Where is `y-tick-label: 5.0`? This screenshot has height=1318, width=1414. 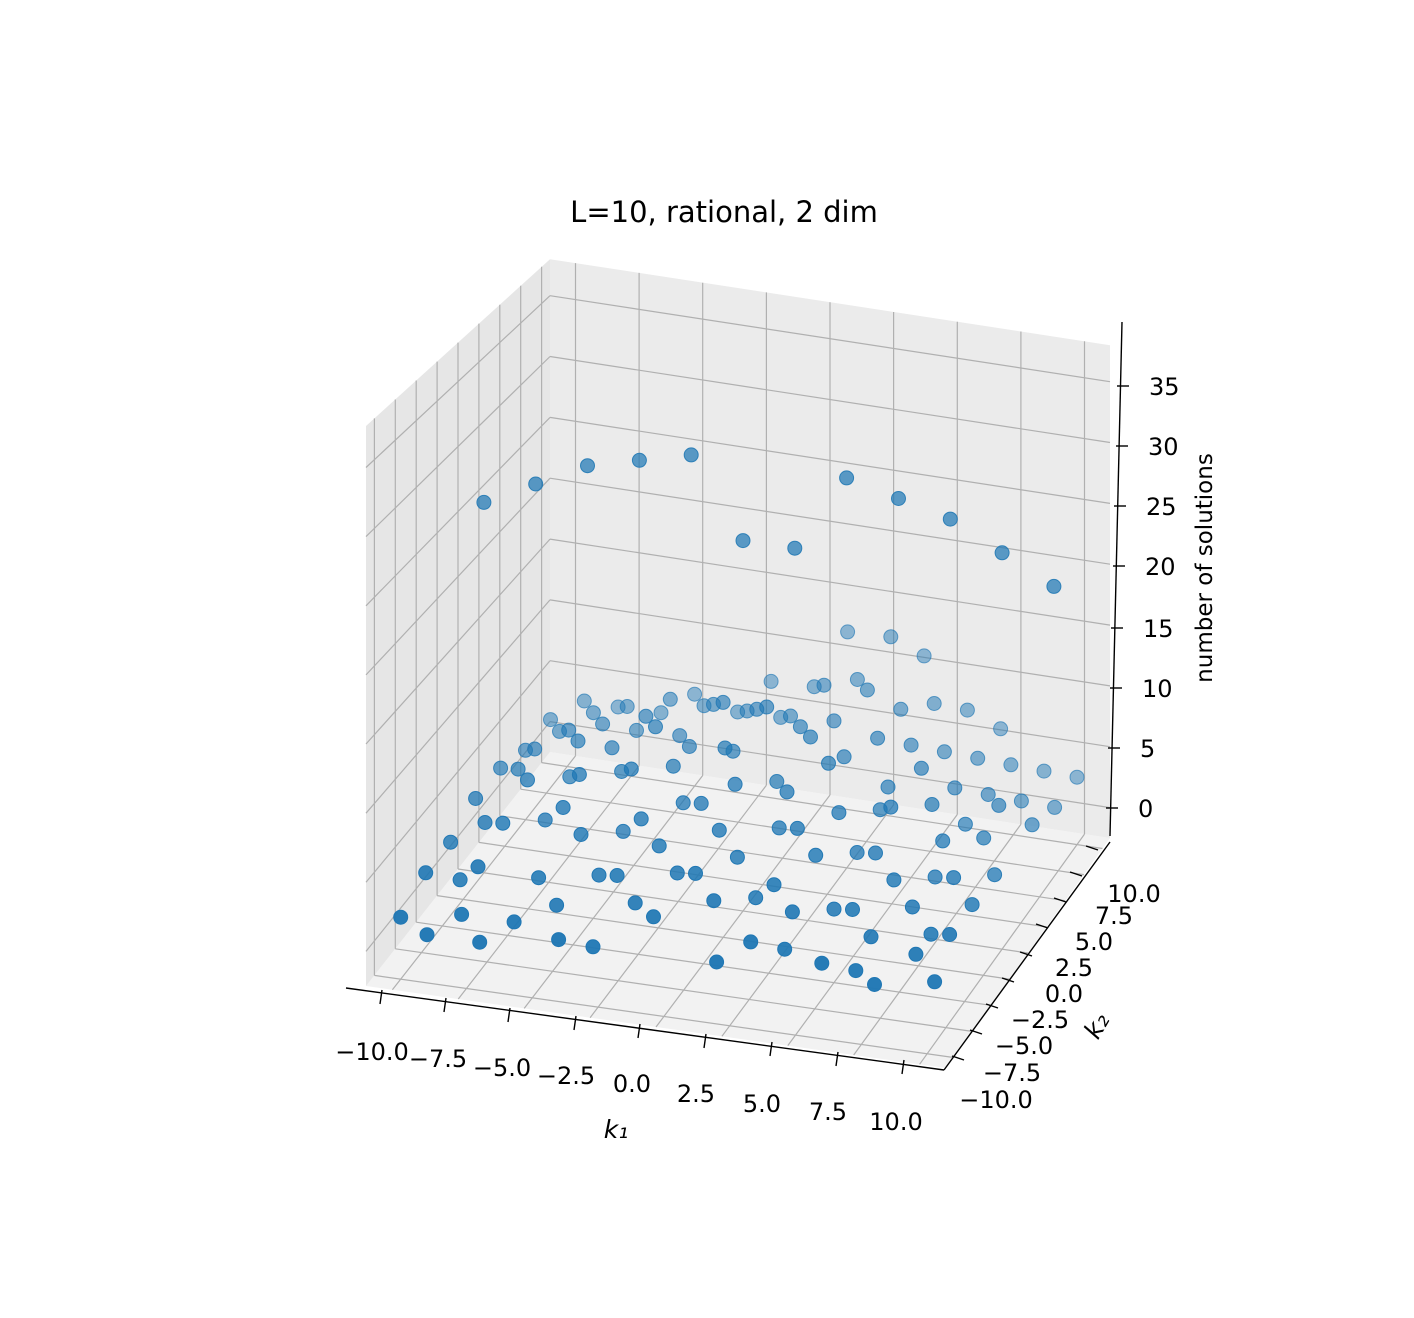
y-tick-label: 5.0 is located at coordinates (1094, 942).